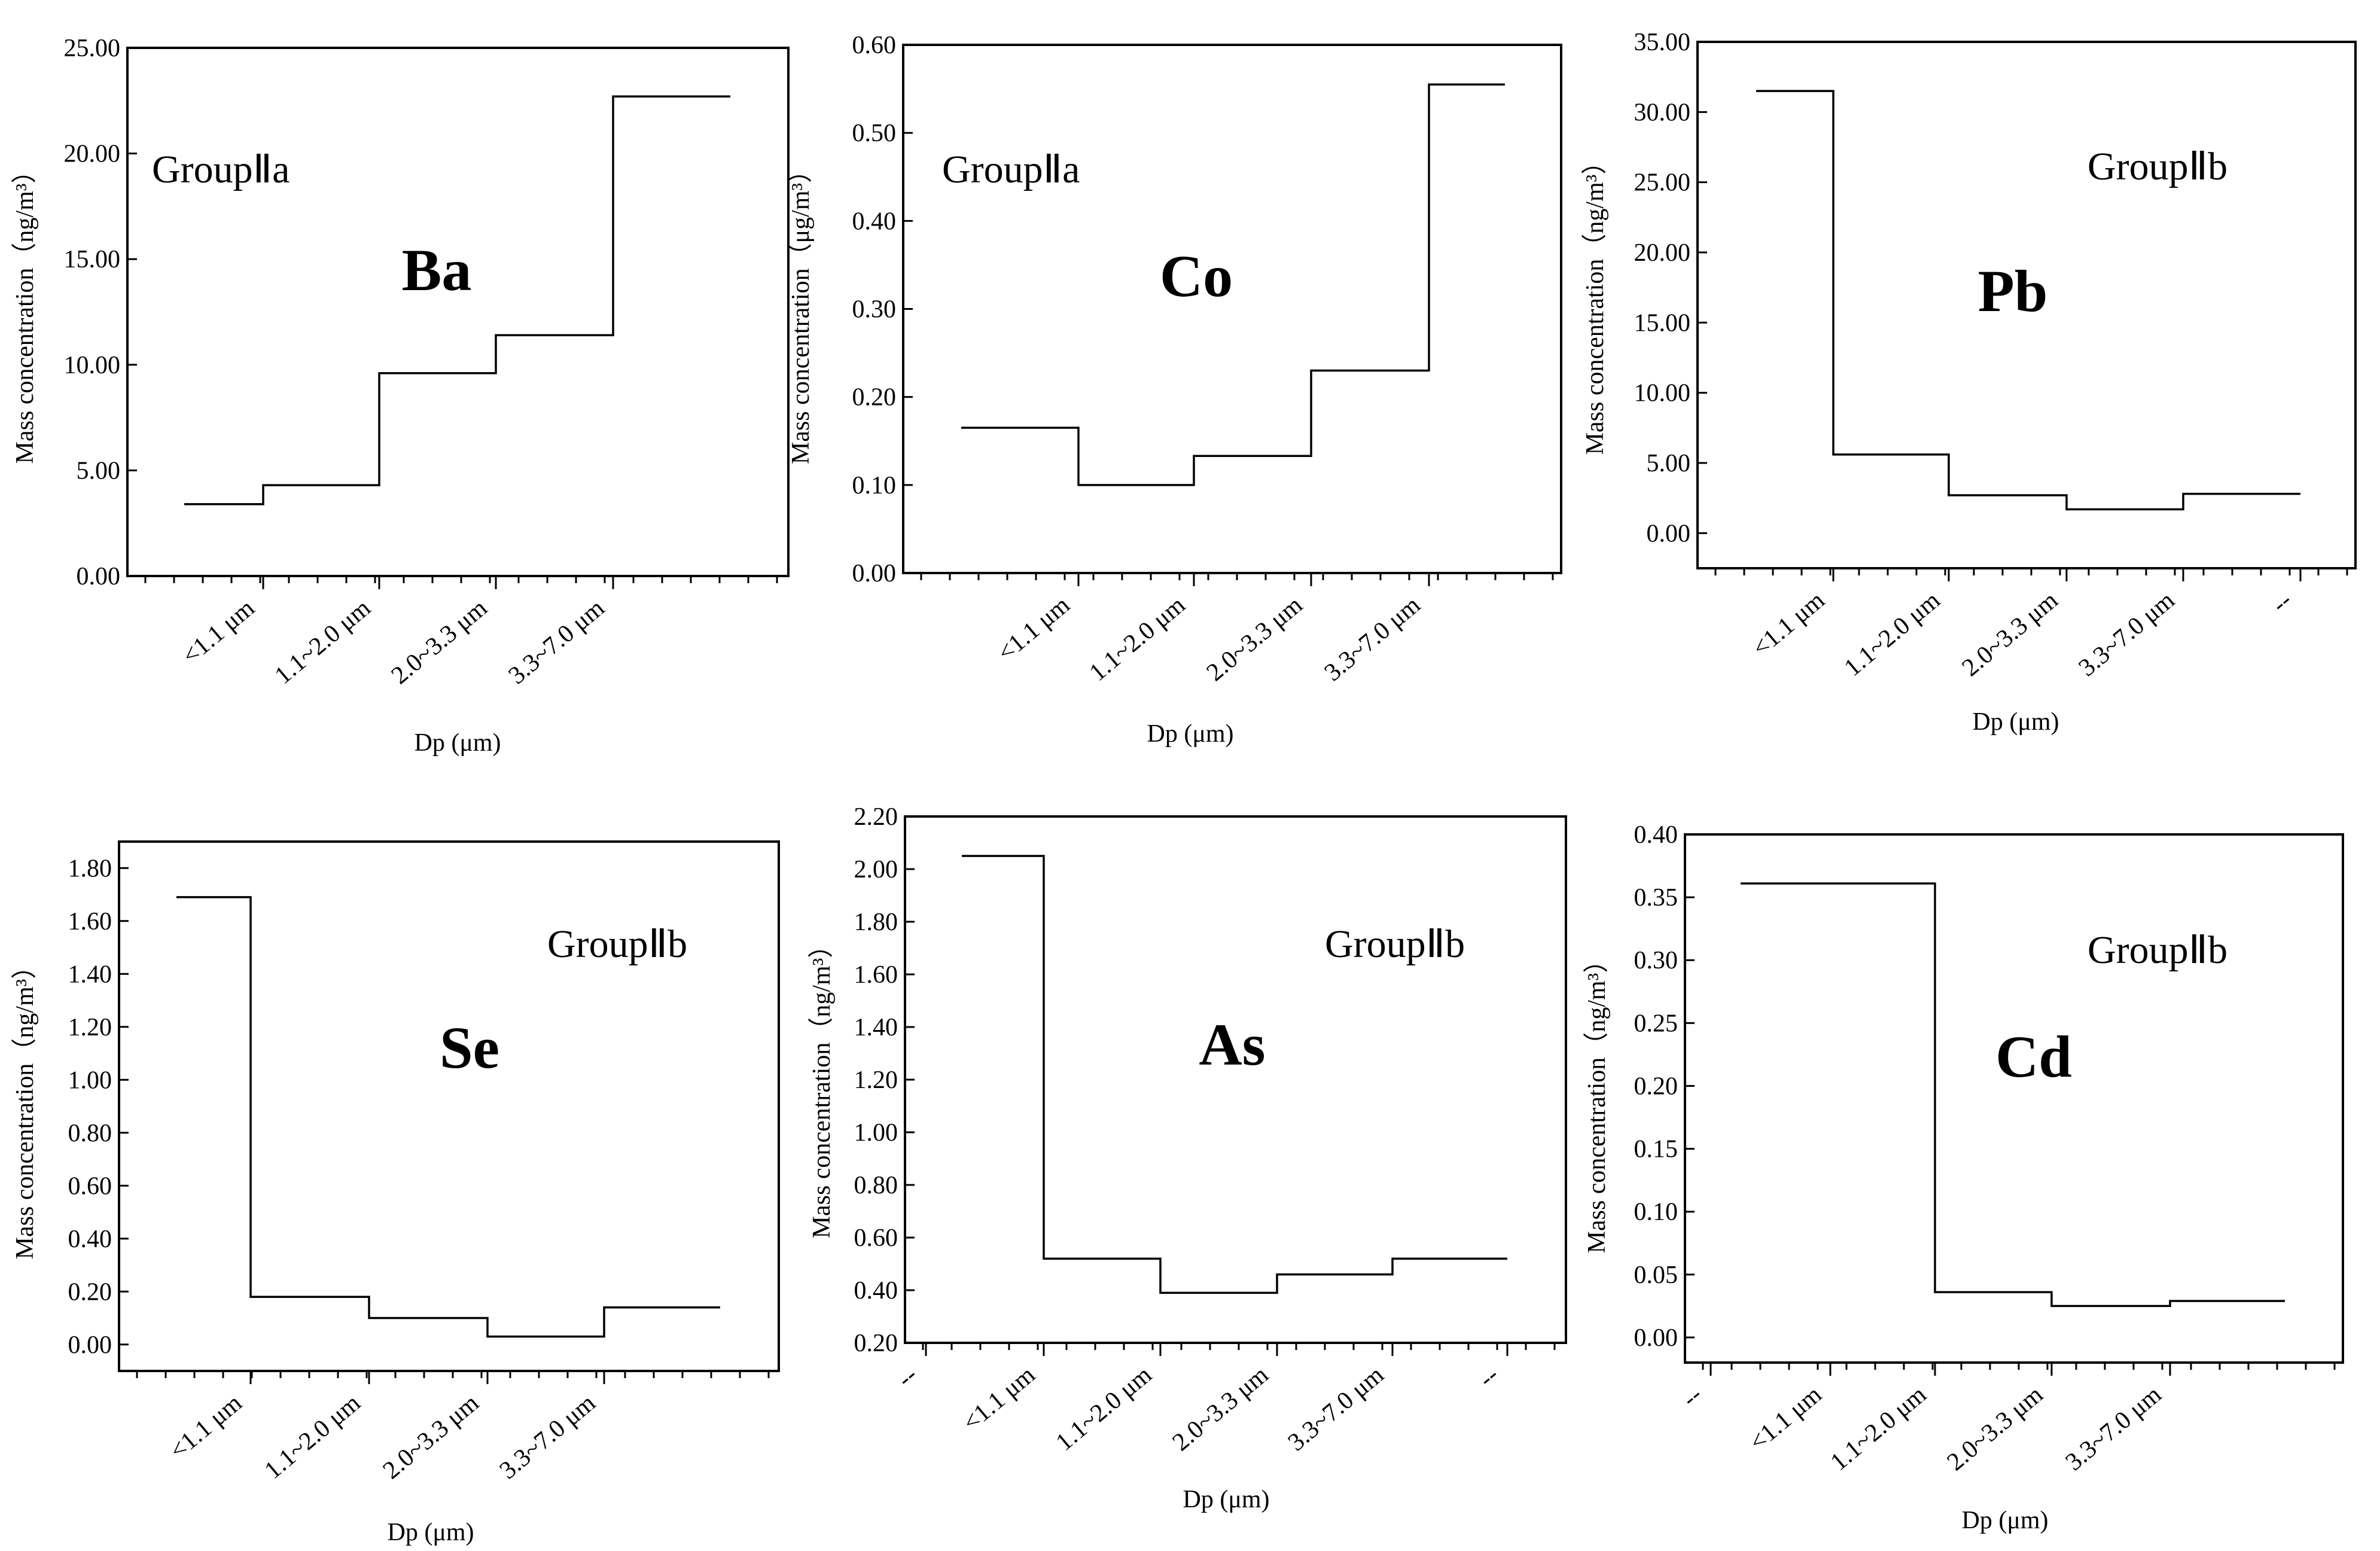 This screenshot has width=2380, height=1551. Describe the element at coordinates (1656, 1275) in the screenshot. I see `y-tick-label: 0.05` at that location.